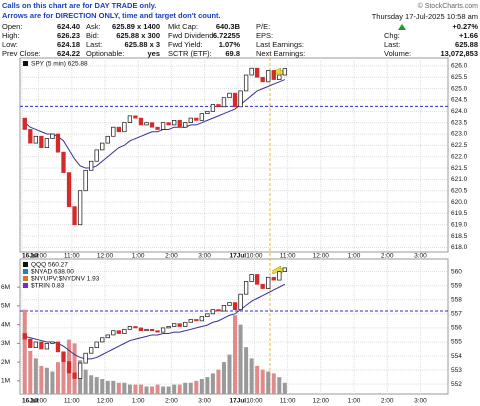 This screenshot has height=406, width=480. What do you see at coordinates (5, 324) in the screenshot?
I see `volume-tick-label: 4M` at bounding box center [5, 324].